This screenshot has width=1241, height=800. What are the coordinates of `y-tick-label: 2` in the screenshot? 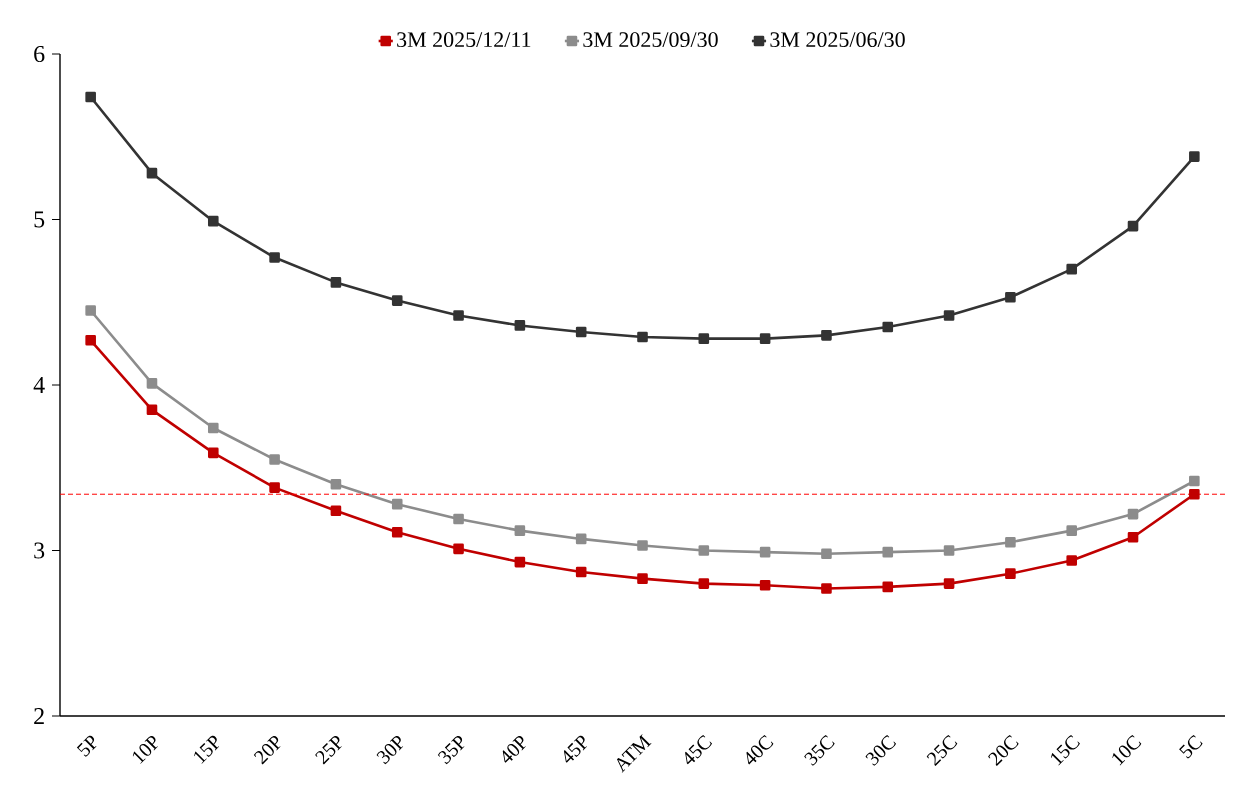 It's located at (39, 716).